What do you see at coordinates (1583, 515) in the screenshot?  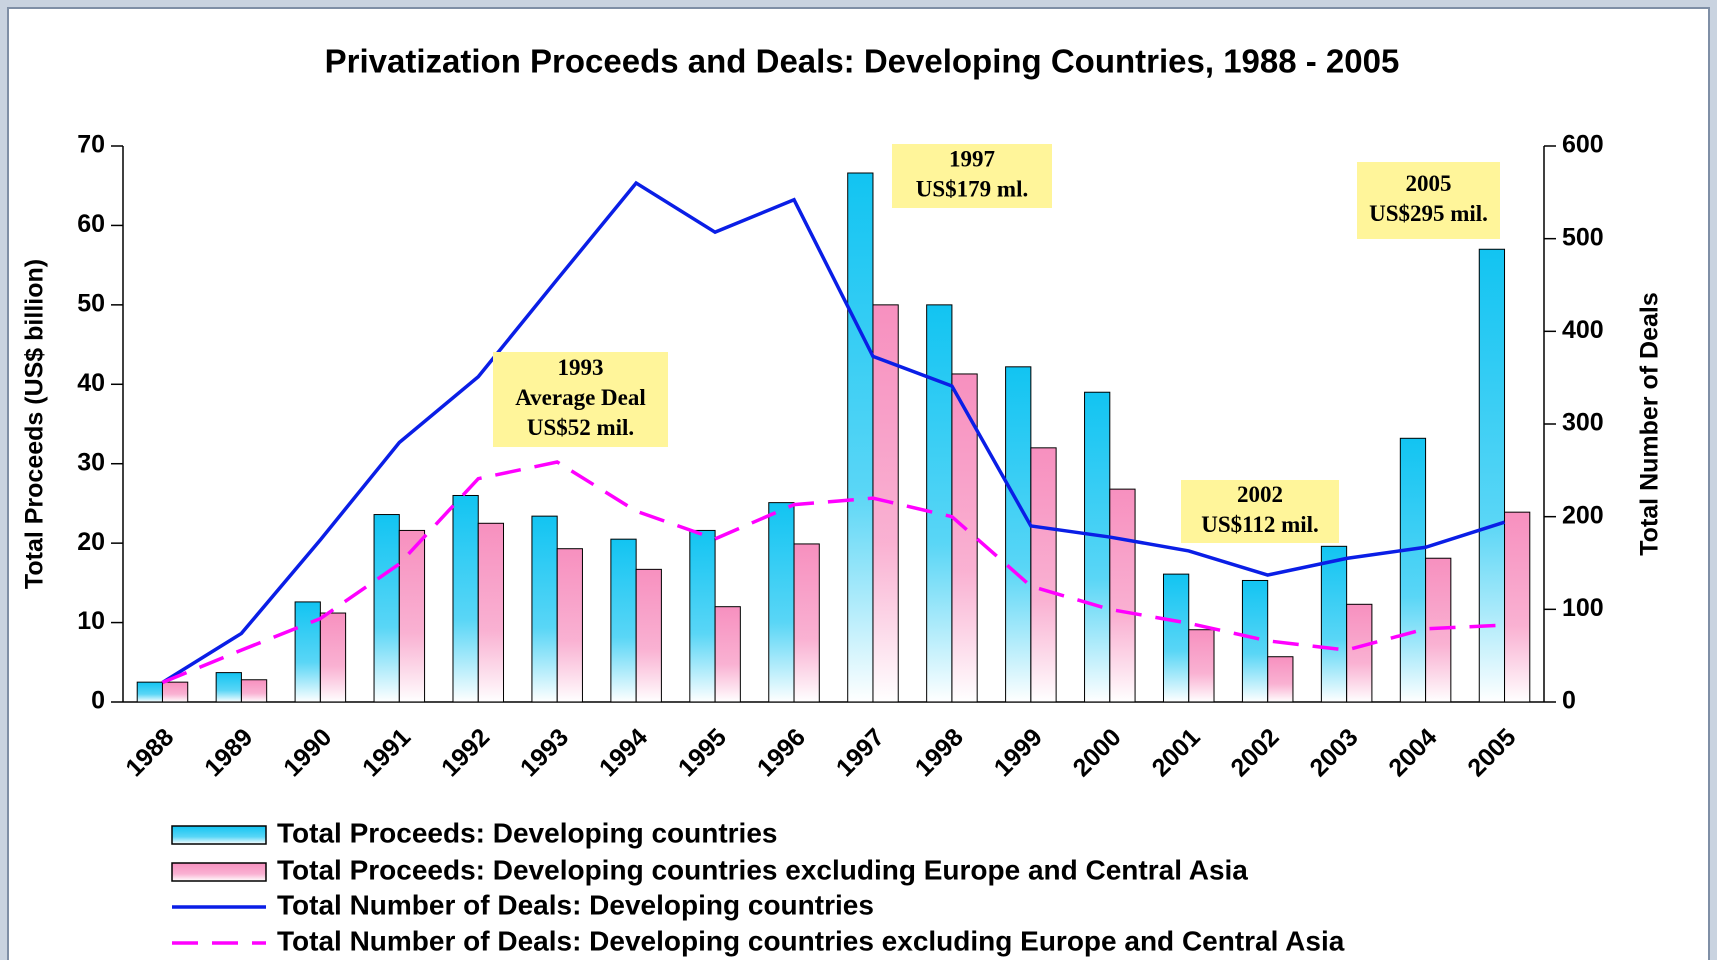 I see `y2-tick-label: 200` at bounding box center [1583, 515].